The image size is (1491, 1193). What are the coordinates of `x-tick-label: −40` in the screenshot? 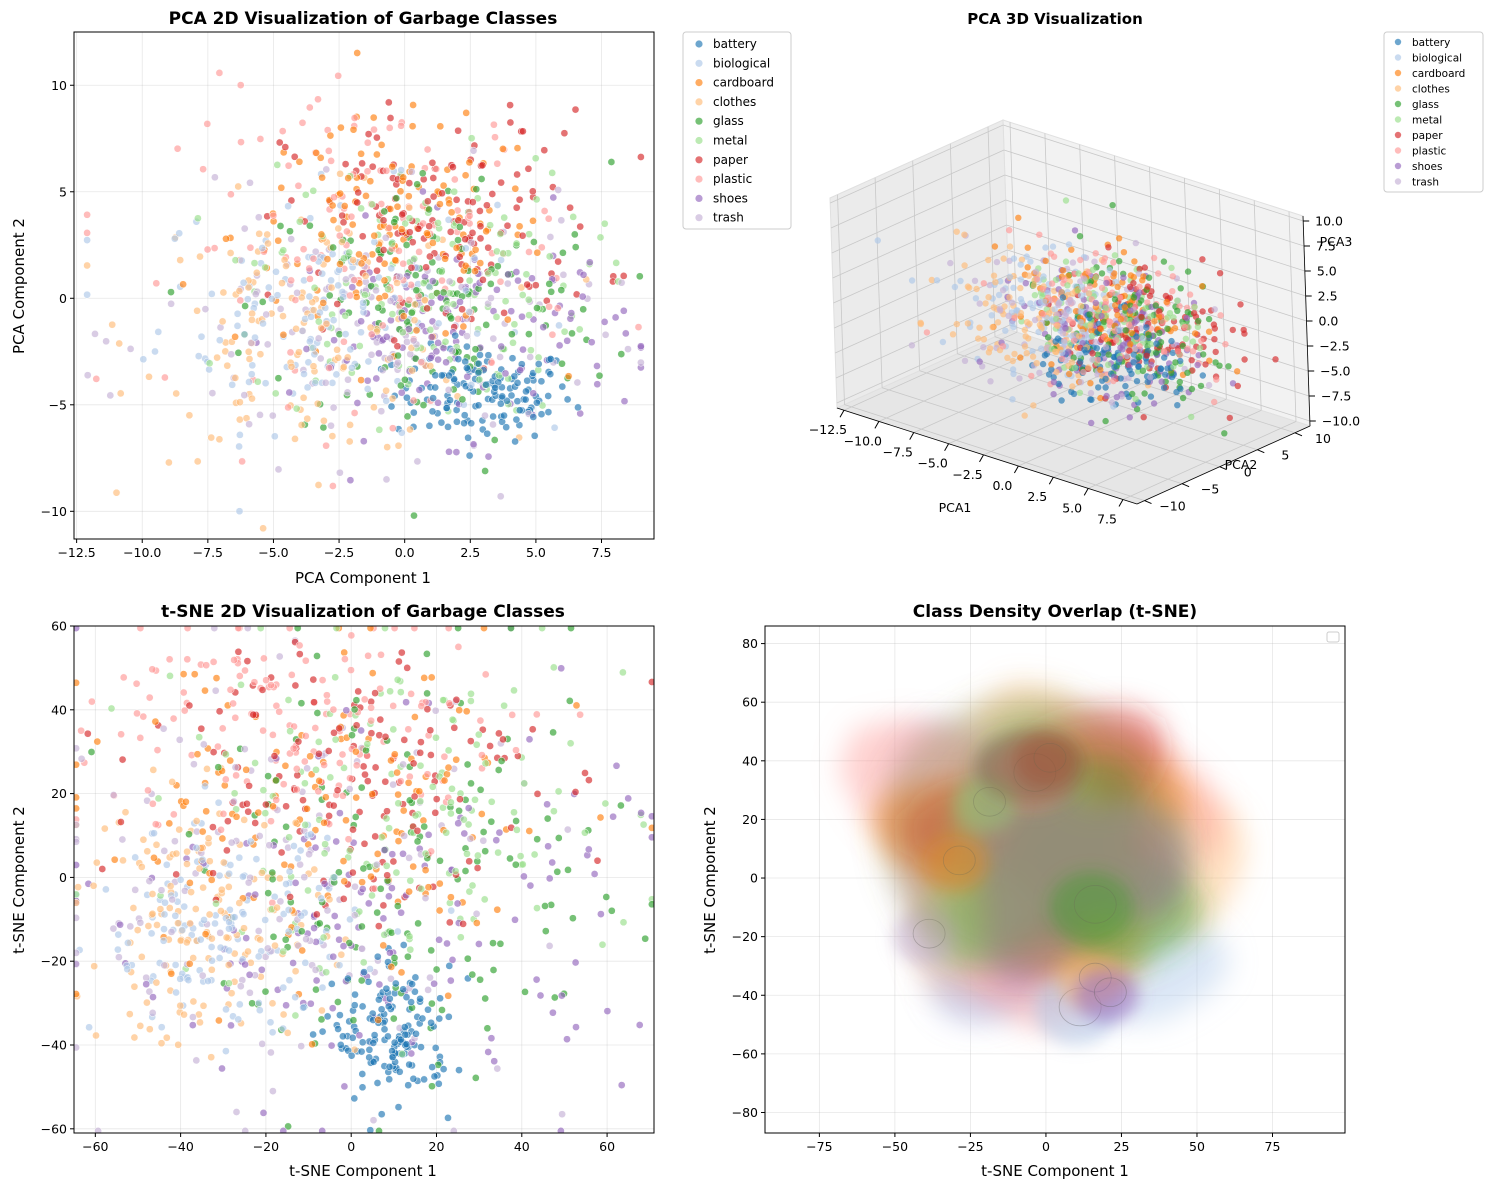 It's located at (180, 1146).